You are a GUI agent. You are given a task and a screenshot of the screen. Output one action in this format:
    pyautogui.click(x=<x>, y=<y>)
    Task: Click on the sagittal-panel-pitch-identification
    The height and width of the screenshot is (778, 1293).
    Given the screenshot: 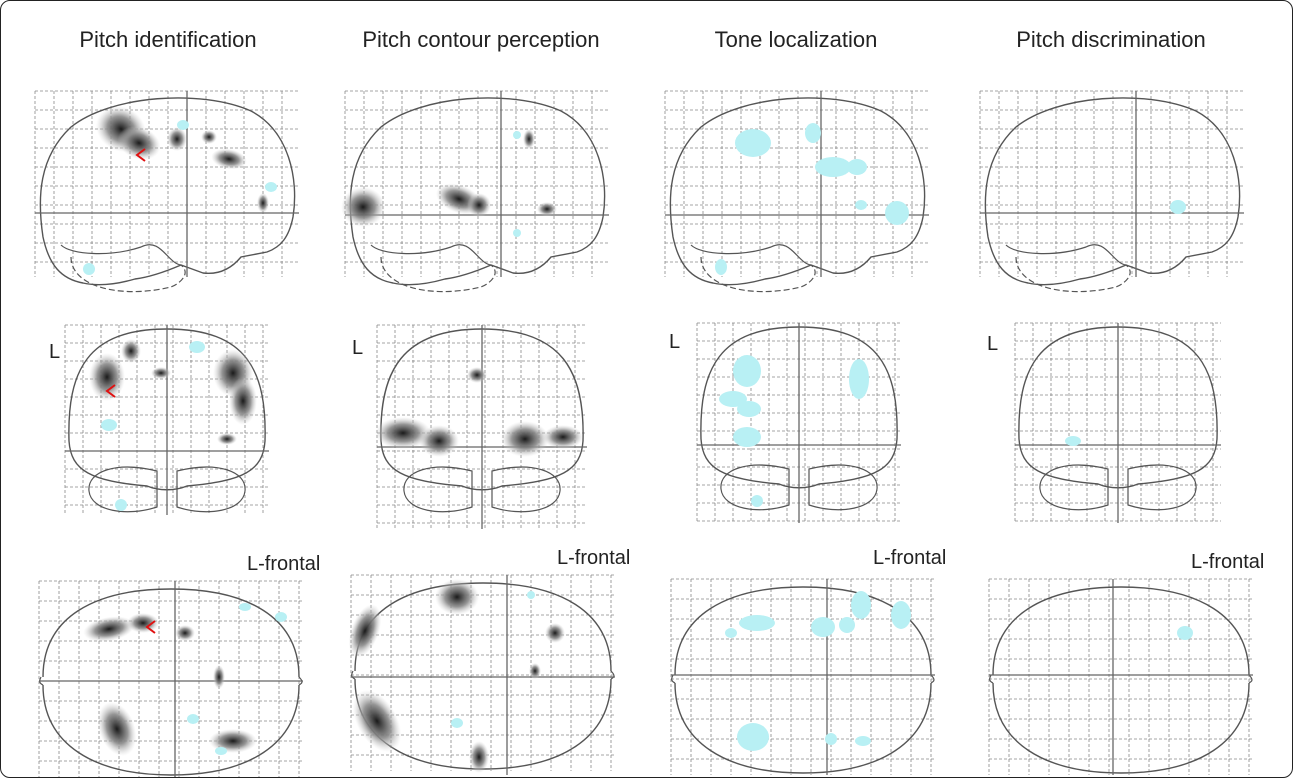 What is the action you would take?
    pyautogui.click(x=167, y=196)
    